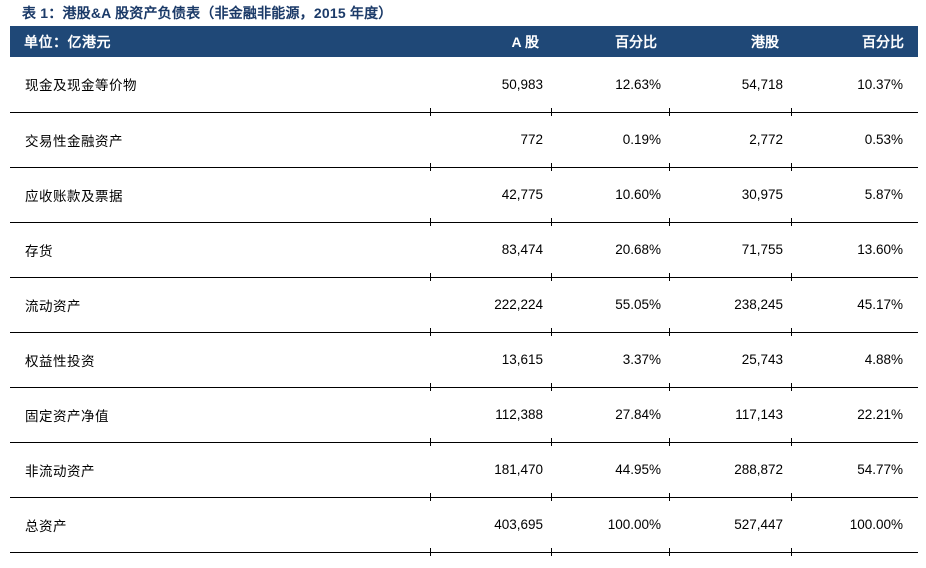 The width and height of the screenshot is (926, 568). I want to click on cell-h-share-value: 238,245, so click(729, 306).